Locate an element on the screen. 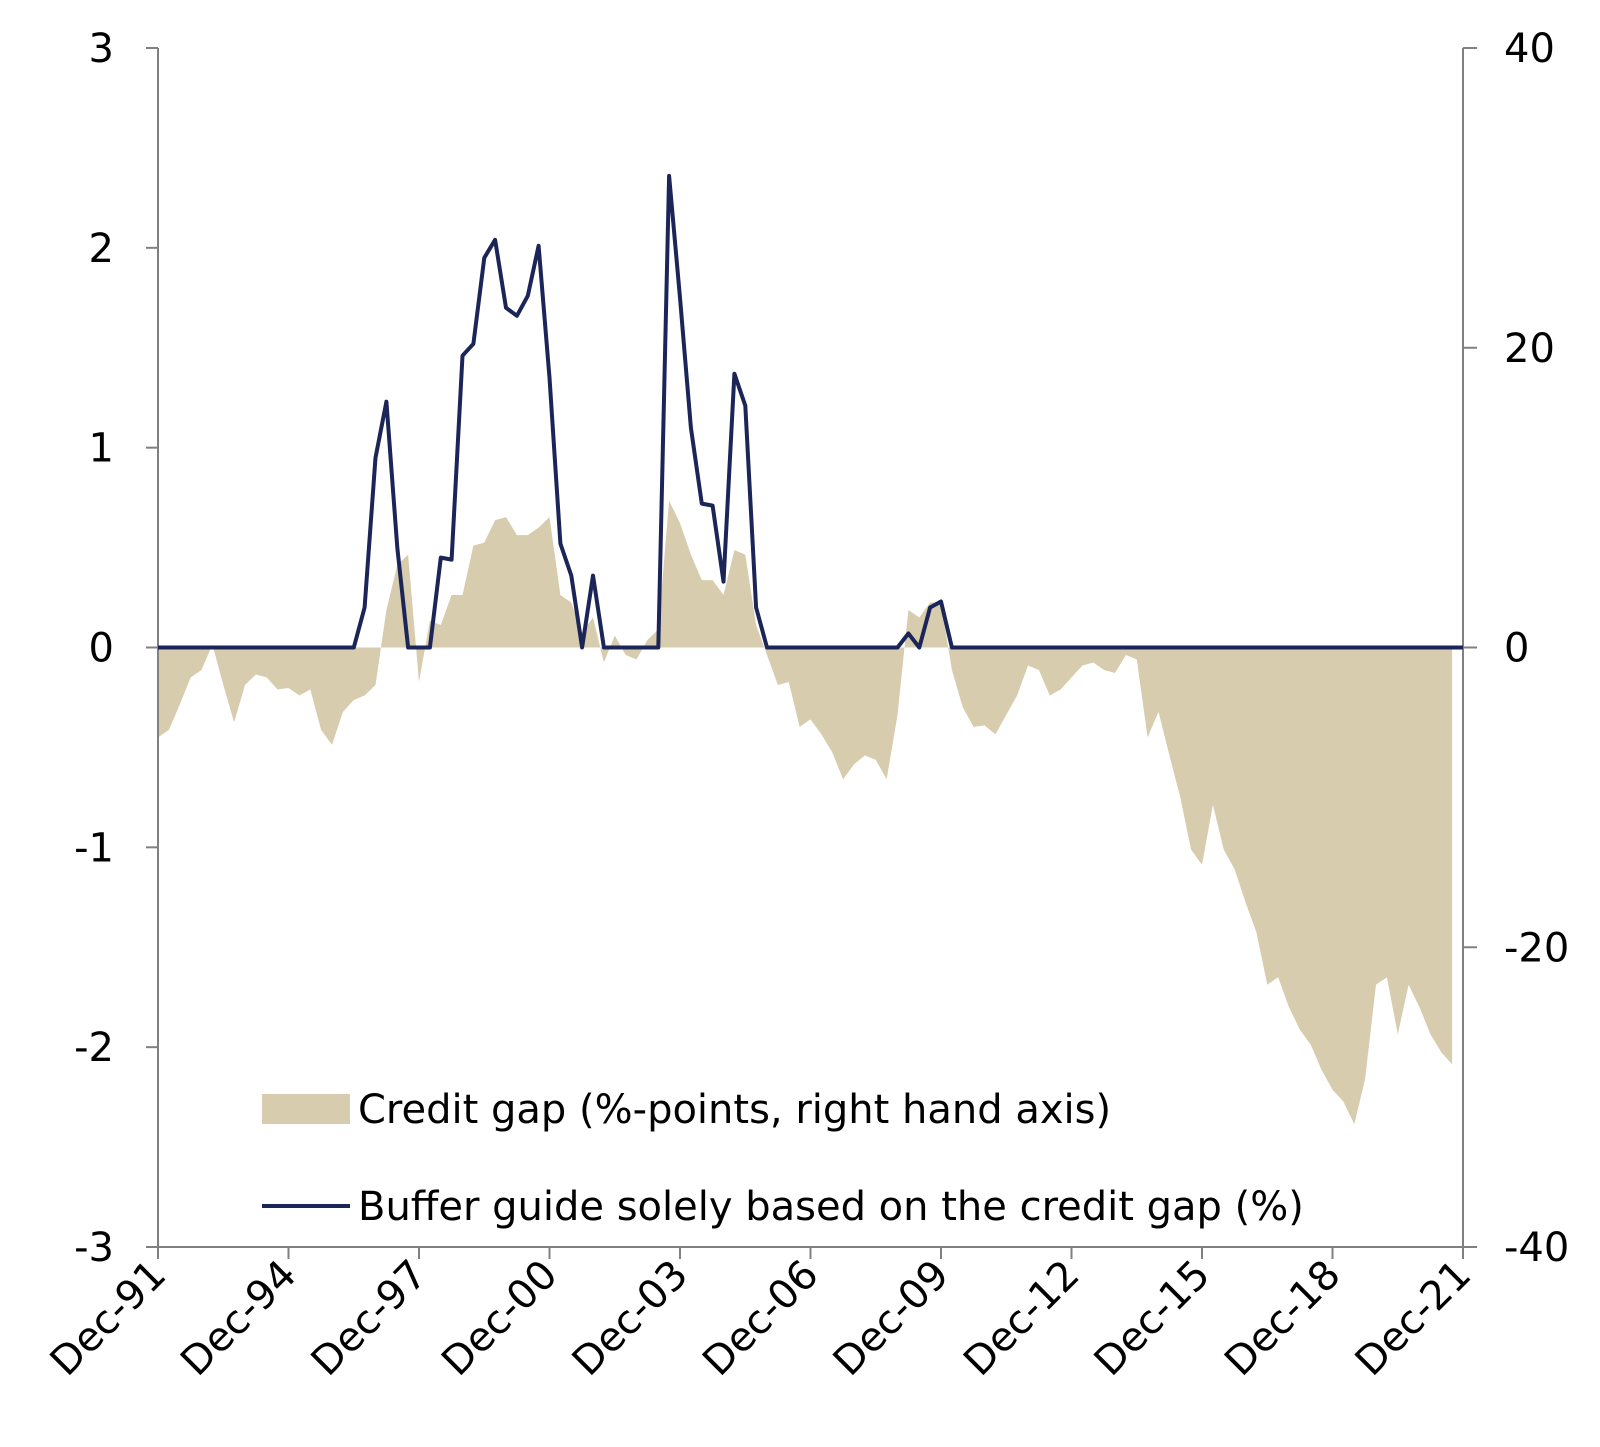 This screenshot has height=1447, width=1600. right-tick-label: 0 is located at coordinates (1516, 649).